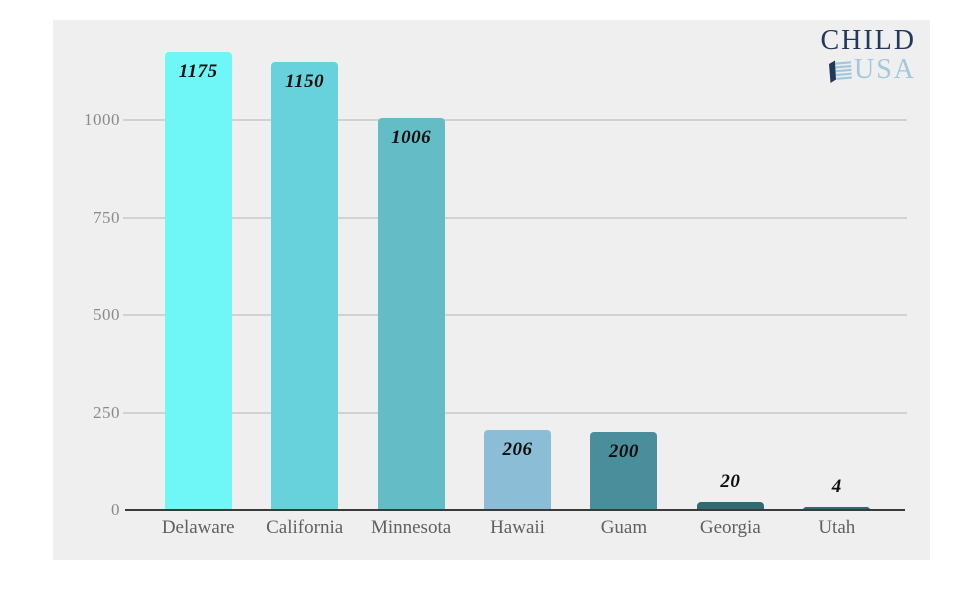  I want to click on x-axis-label-georgia: Georgia, so click(730, 527).